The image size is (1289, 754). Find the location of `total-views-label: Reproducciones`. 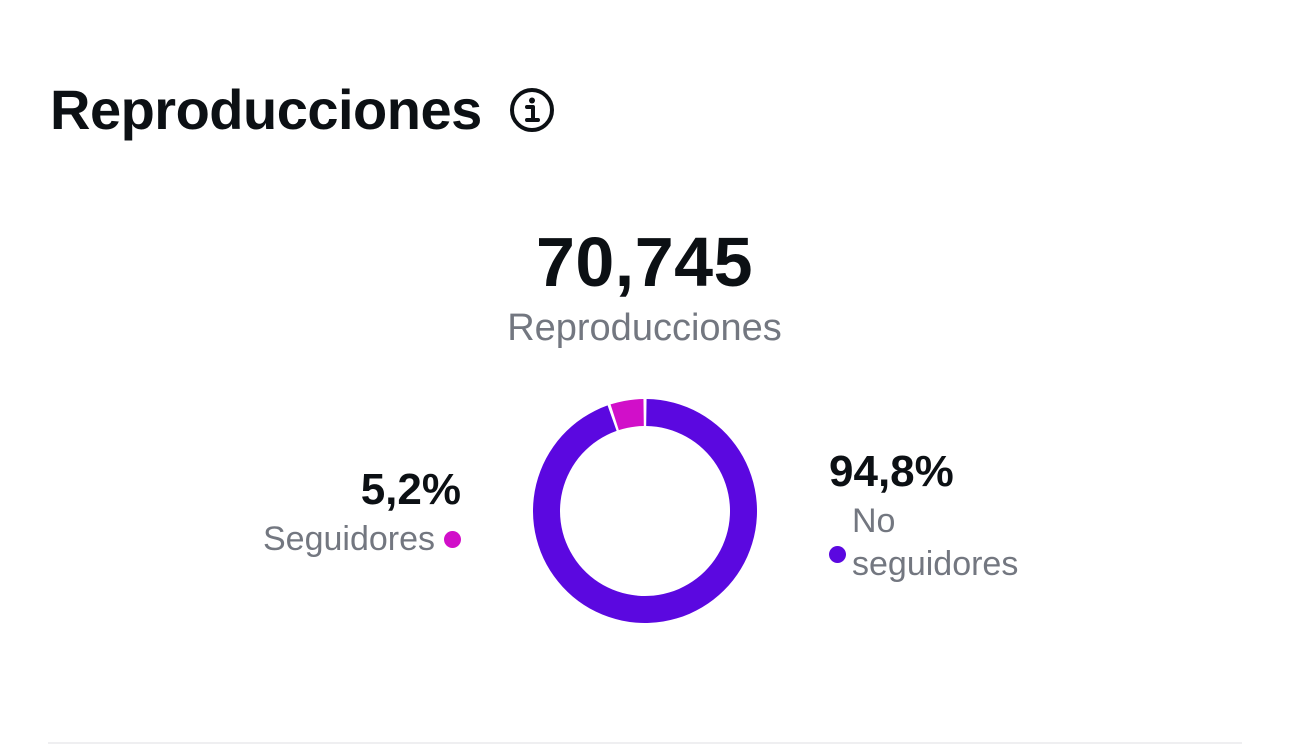

total-views-label: Reproducciones is located at coordinates (644, 328).